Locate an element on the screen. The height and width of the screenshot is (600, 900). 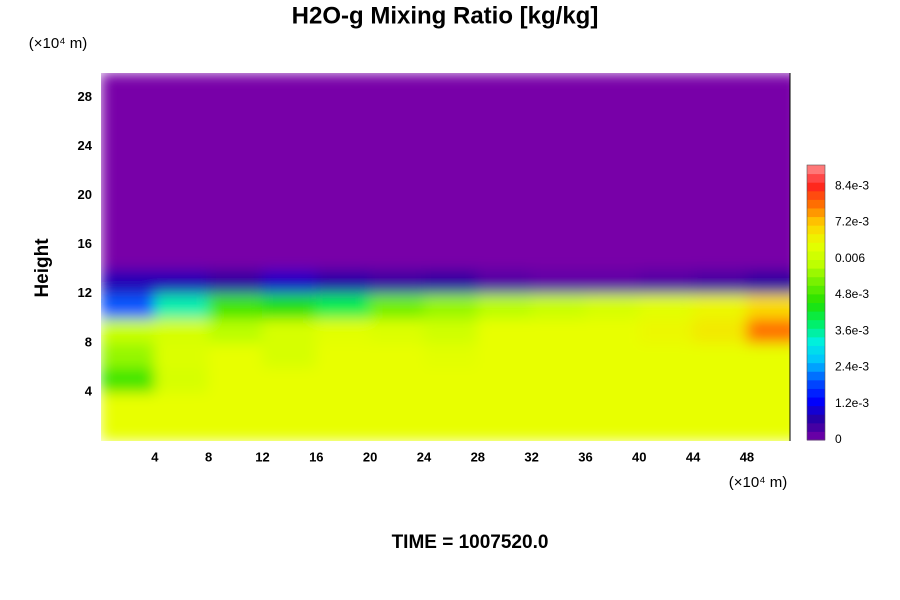
colorbar-tick-label: 0 is located at coordinates (838, 439).